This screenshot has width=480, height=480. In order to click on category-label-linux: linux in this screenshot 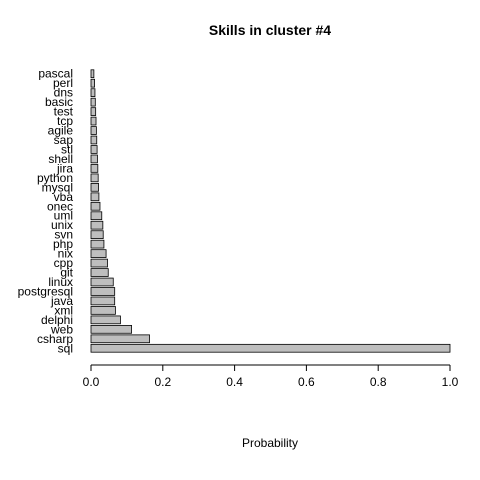, I will do `click(60, 282)`.